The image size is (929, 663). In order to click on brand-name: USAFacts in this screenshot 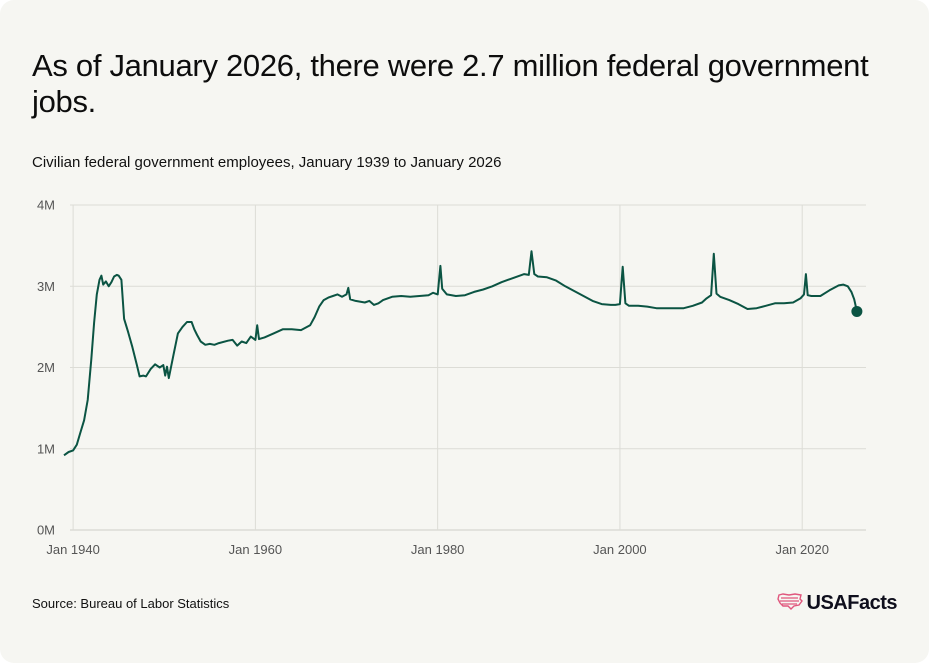, I will do `click(852, 603)`.